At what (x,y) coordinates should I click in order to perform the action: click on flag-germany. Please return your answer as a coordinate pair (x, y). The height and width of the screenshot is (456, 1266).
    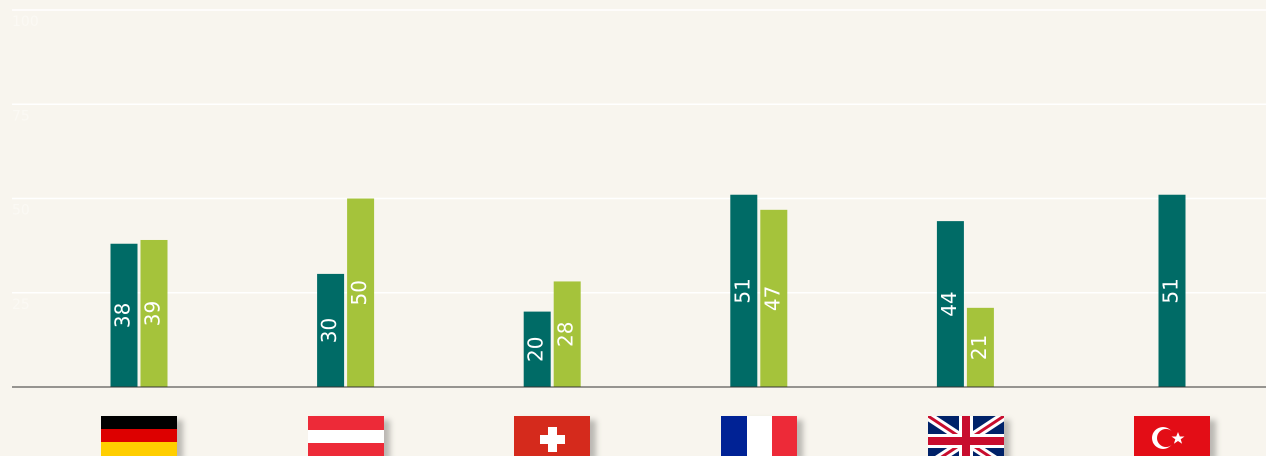
    Looking at the image, I should click on (139, 436).